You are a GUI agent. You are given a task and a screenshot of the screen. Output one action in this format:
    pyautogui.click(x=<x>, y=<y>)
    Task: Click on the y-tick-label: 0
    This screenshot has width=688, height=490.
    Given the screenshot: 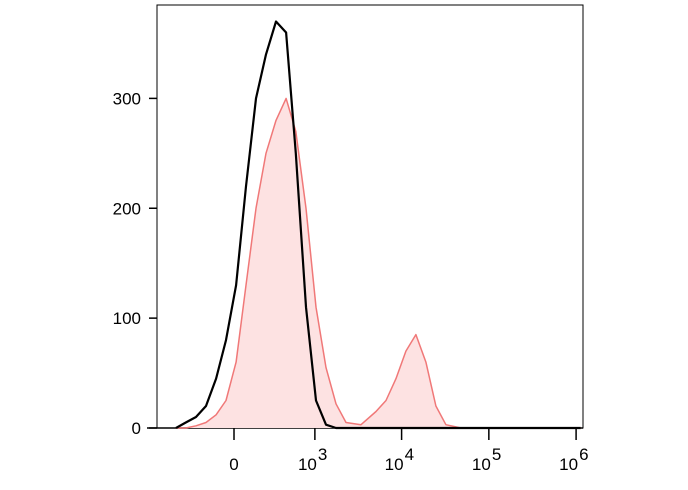 What is the action you would take?
    pyautogui.click(x=136, y=428)
    